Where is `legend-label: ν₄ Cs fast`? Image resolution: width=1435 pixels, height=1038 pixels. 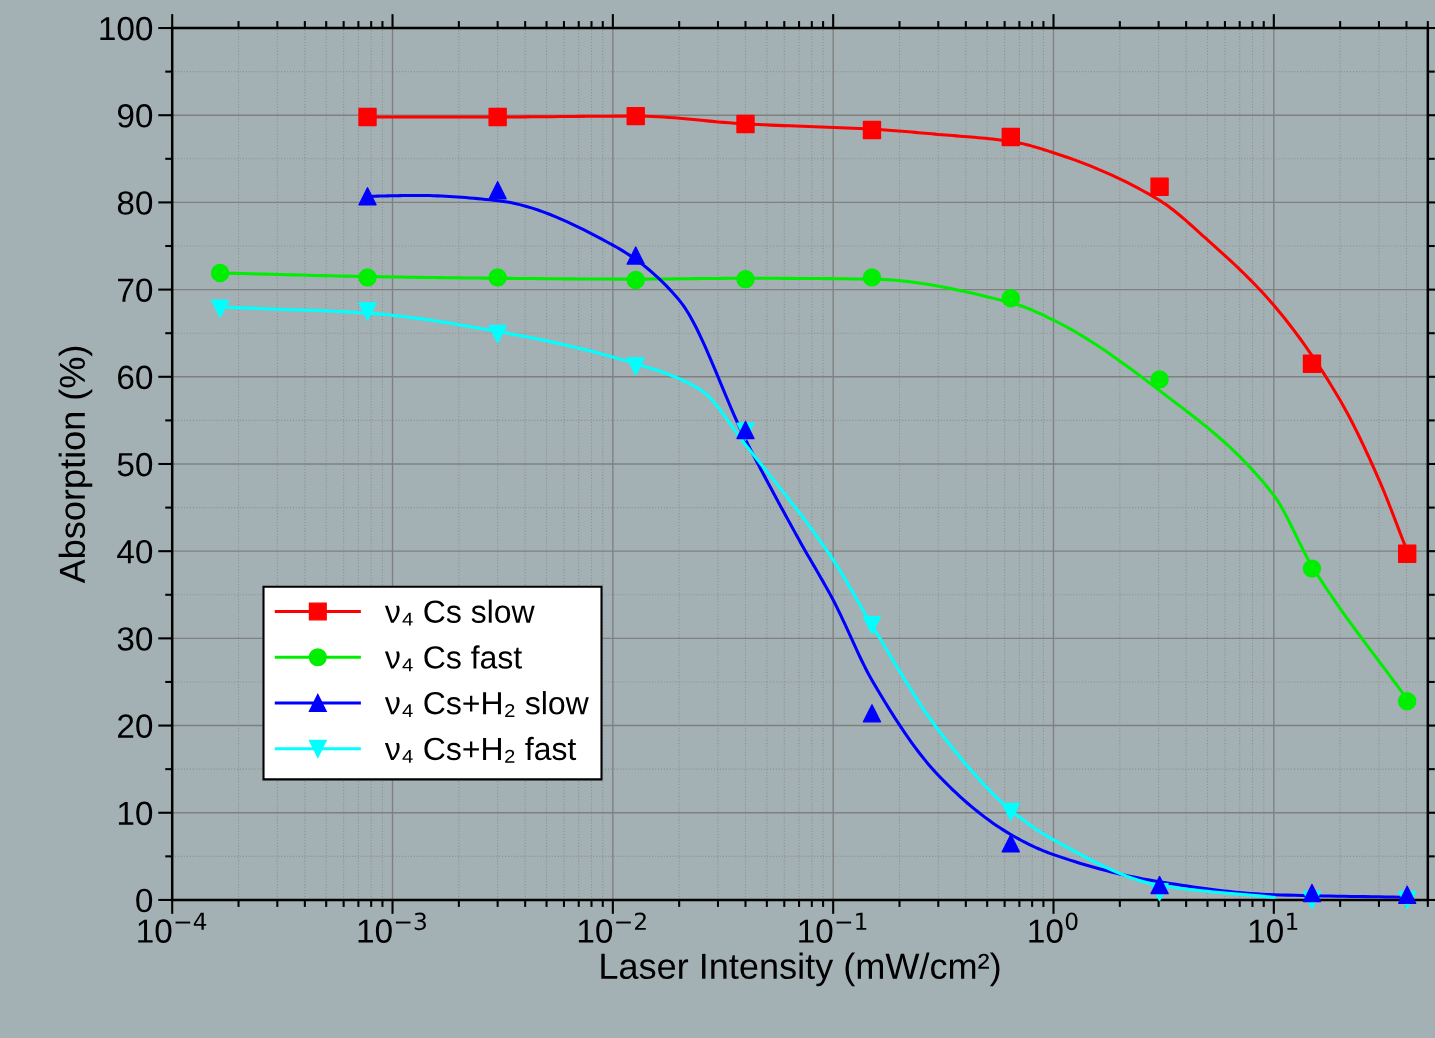 legend-label: ν₄ Cs fast is located at coordinates (453, 658).